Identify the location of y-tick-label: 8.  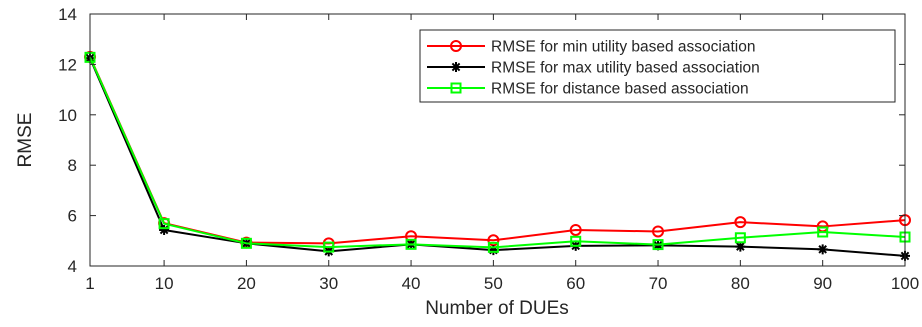
(72, 165).